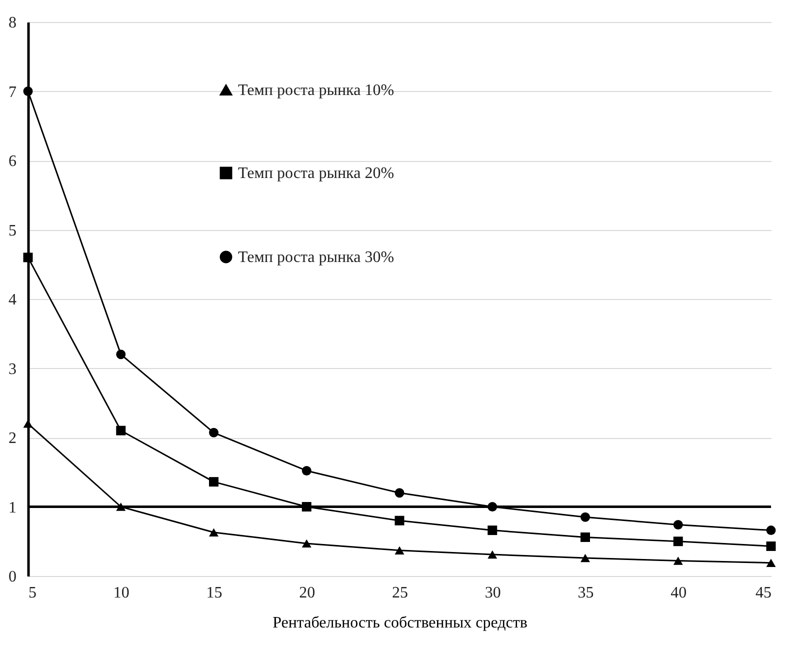 The height and width of the screenshot is (649, 799). What do you see at coordinates (12, 92) in the screenshot?
I see `y-tick-label: 7` at bounding box center [12, 92].